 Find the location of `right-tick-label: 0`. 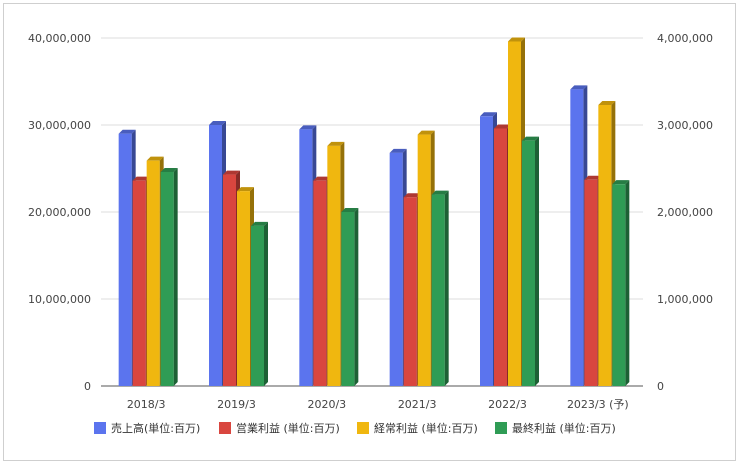

right-tick-label: 0 is located at coordinates (660, 386).